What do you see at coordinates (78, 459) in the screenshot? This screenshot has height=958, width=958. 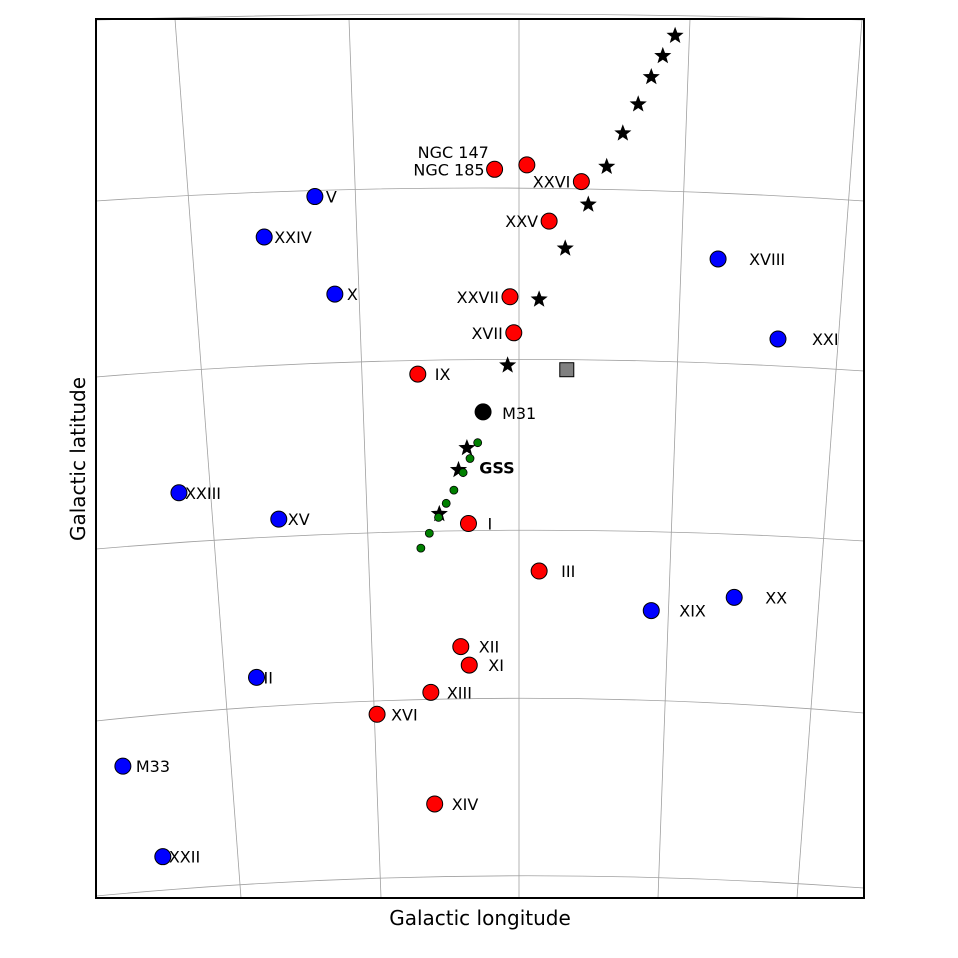 I see `y-axis-label: Galactic latitude` at bounding box center [78, 459].